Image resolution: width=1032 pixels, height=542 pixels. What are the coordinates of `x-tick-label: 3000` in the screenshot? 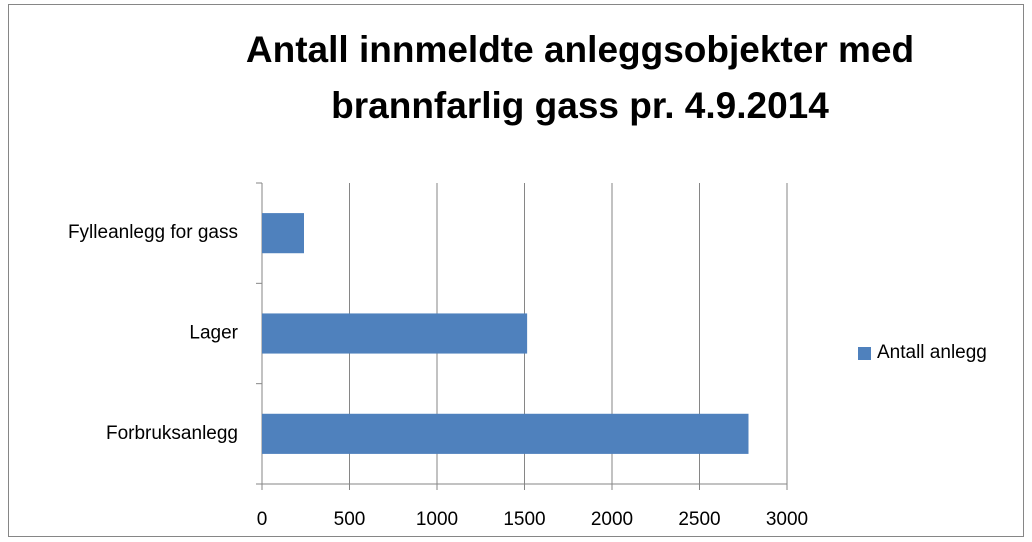 It's located at (787, 519).